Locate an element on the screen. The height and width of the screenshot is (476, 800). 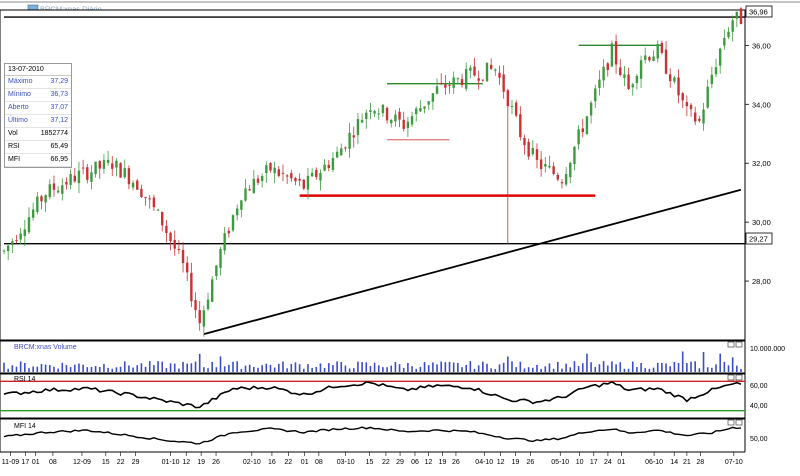
volume-title: BRCM:xnas Volume is located at coordinates (45, 347).